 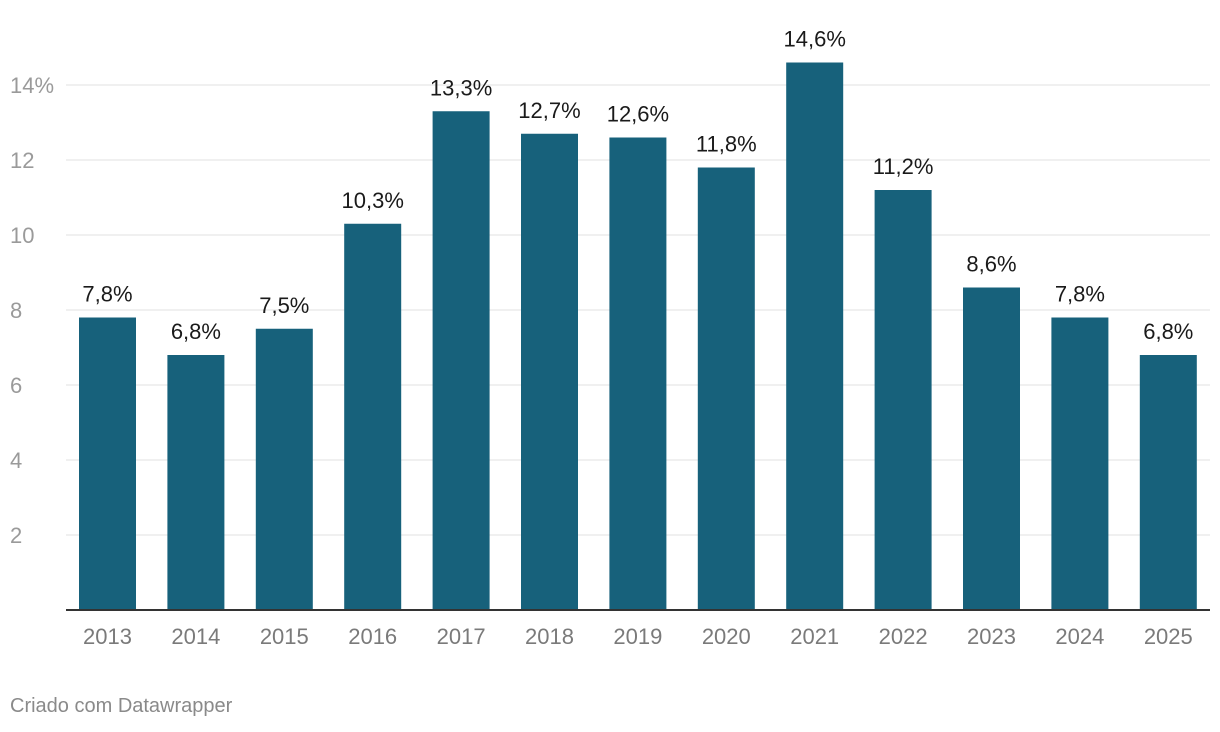 What do you see at coordinates (32, 85) in the screenshot?
I see `y-tick-label-14: 14%` at bounding box center [32, 85].